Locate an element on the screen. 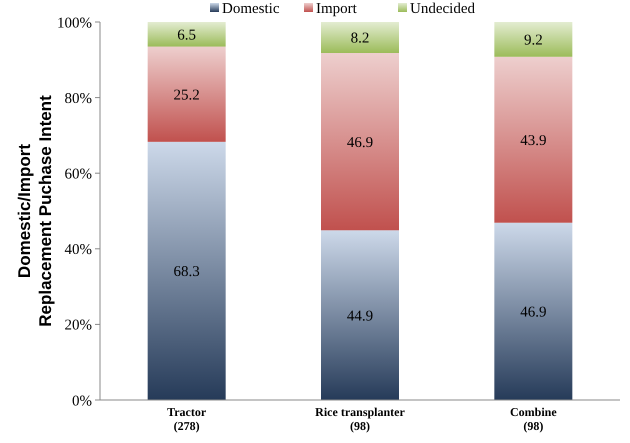 The width and height of the screenshot is (630, 443). data-label: 9.2 is located at coordinates (533, 40).